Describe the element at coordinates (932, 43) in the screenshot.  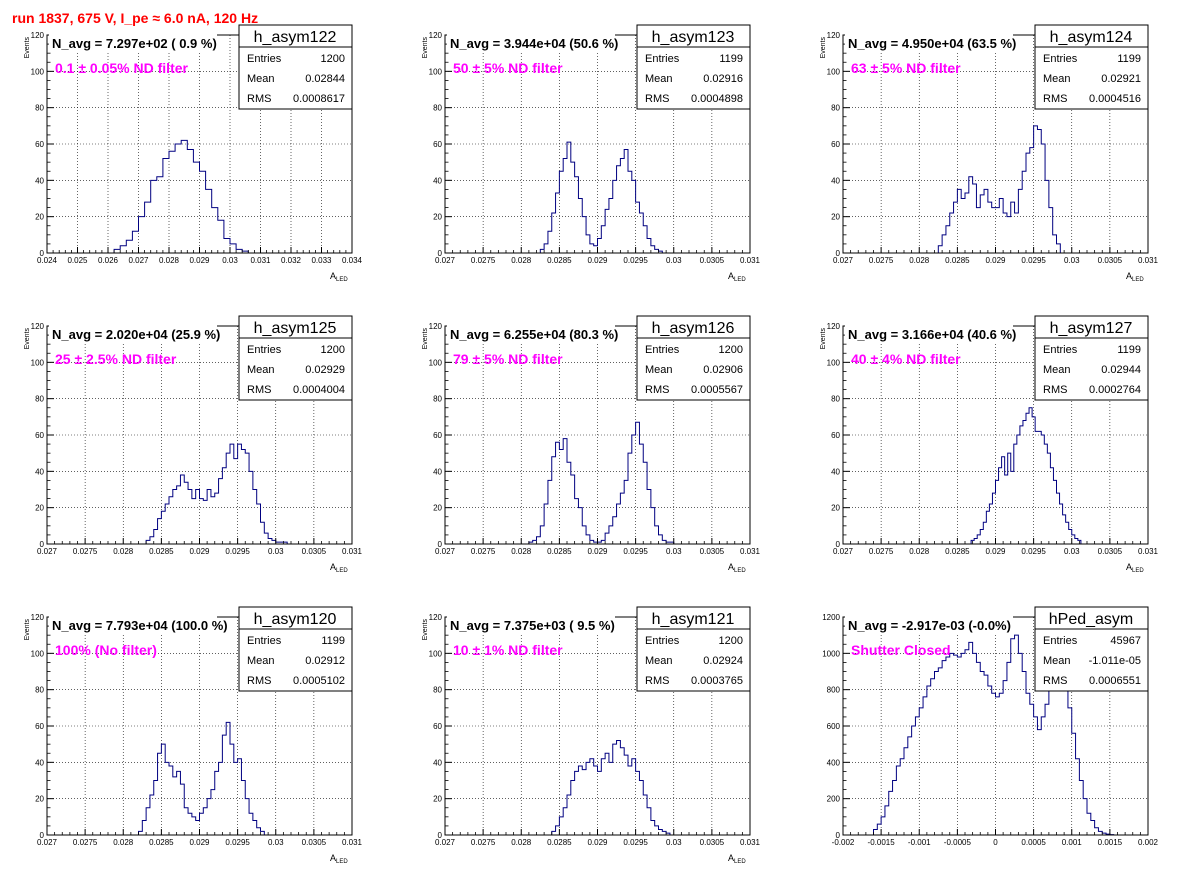
I see `navg-text: N_avg = 4.950e+04 (63.5 %)` at that location.